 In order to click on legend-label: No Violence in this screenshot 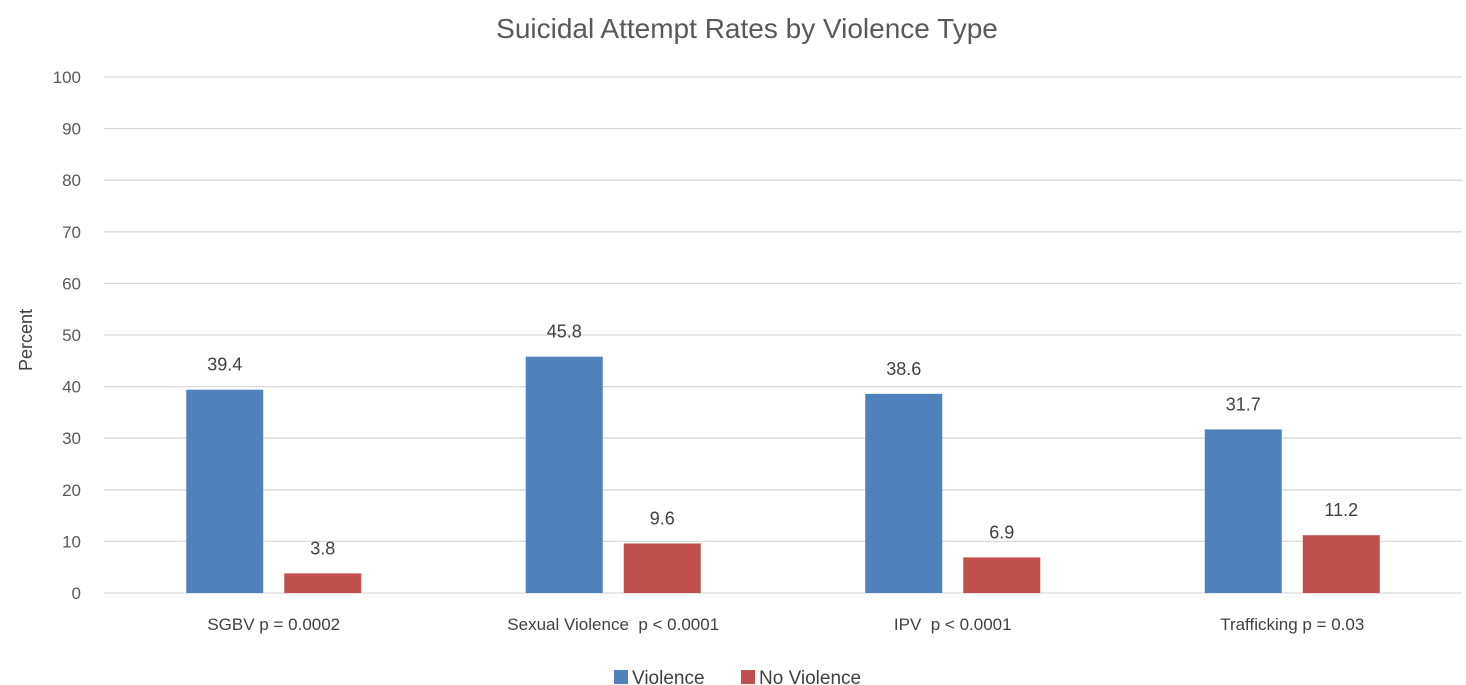, I will do `click(810, 676)`.